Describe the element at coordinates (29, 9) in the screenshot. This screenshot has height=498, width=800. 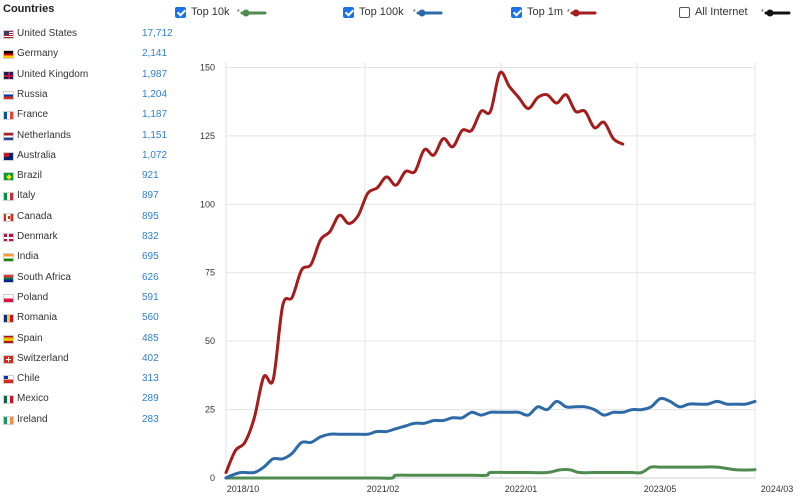
I see `sidebar-title: Countries` at that location.